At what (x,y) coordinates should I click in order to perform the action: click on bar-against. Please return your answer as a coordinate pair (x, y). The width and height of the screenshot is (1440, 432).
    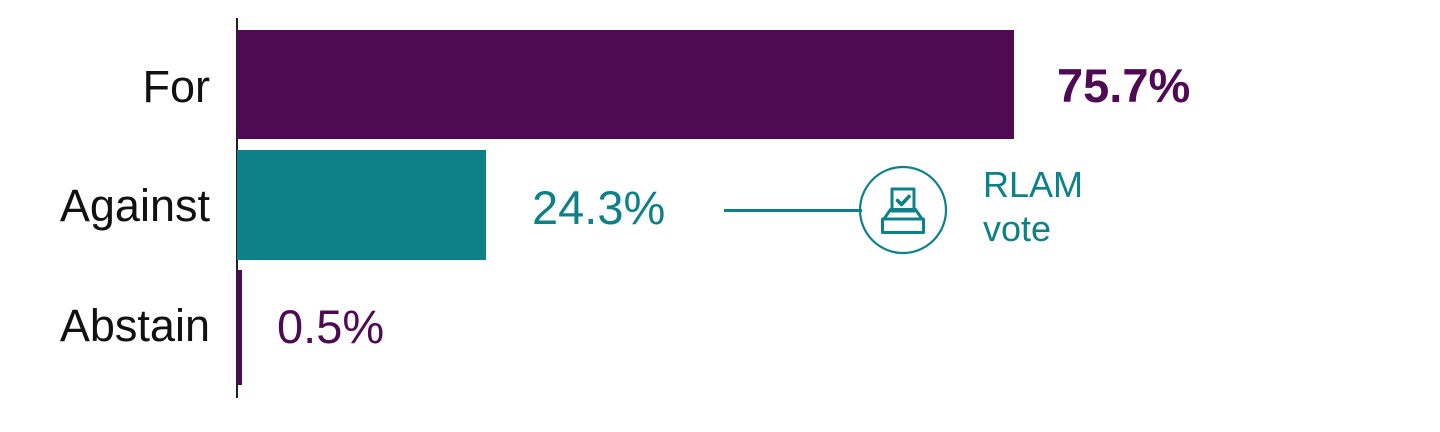
    Looking at the image, I should click on (361, 205).